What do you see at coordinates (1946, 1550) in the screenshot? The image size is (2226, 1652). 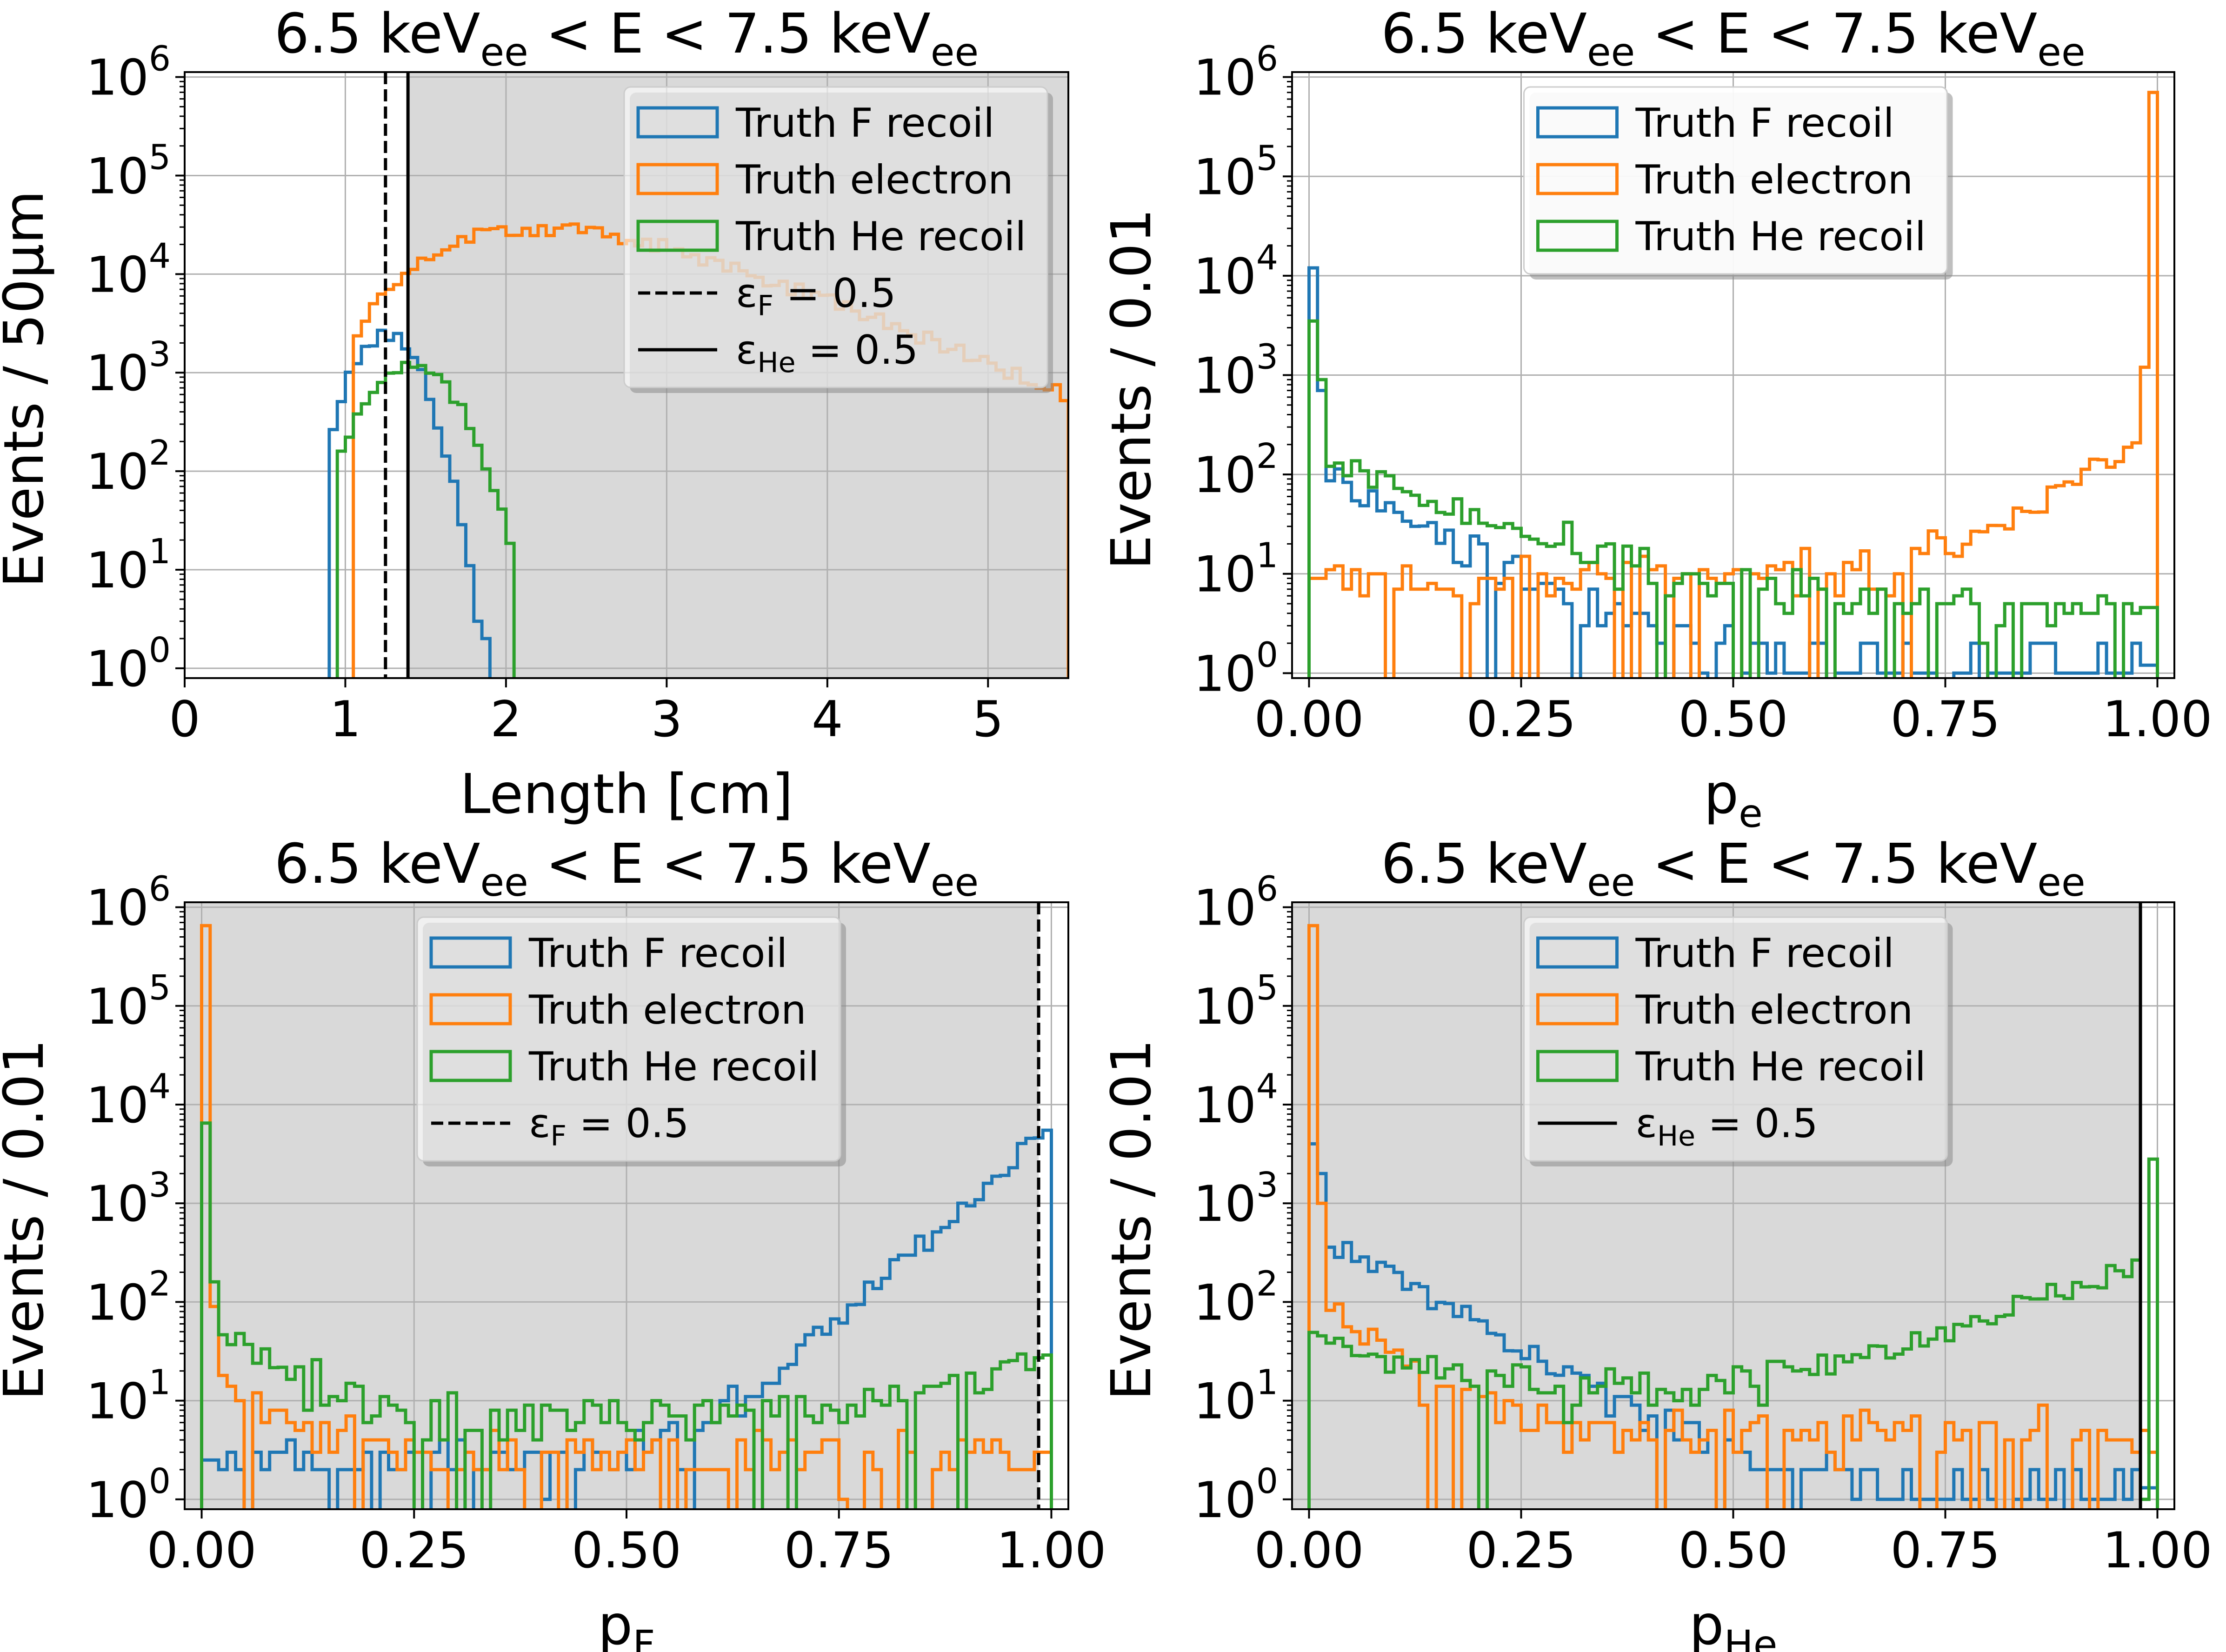 I see `x-tick-label: 0.75` at bounding box center [1946, 1550].